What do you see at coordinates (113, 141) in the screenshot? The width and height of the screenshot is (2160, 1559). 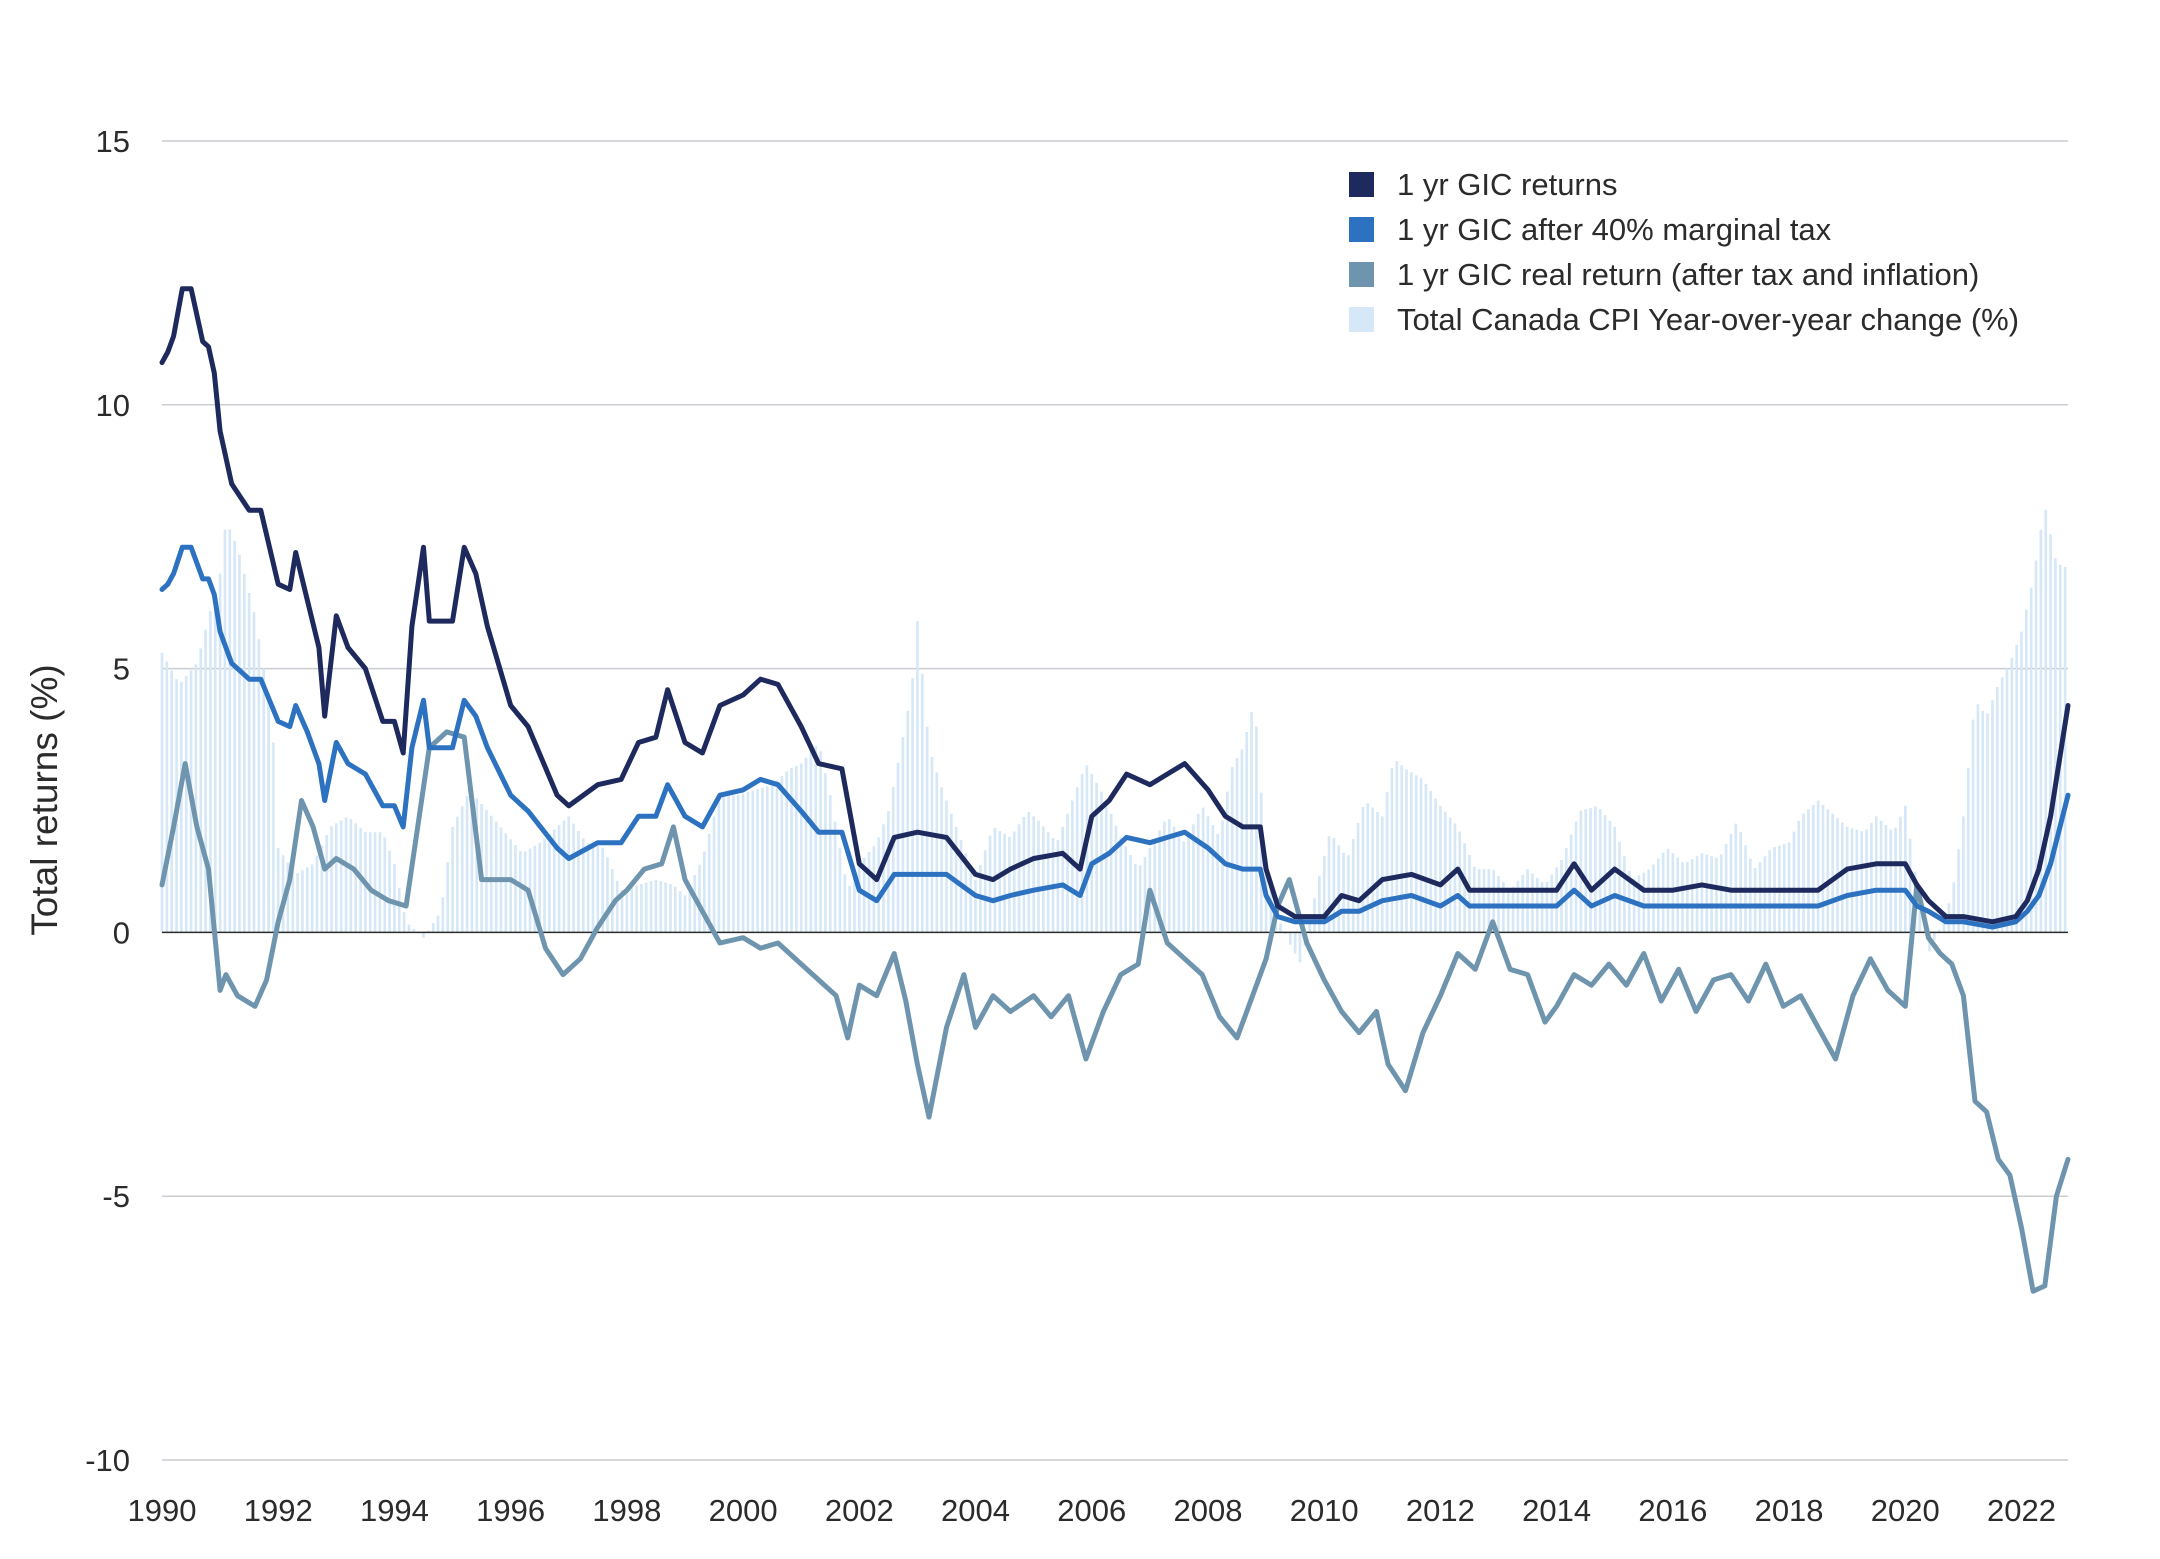 I see `y-tick-label: 15` at bounding box center [113, 141].